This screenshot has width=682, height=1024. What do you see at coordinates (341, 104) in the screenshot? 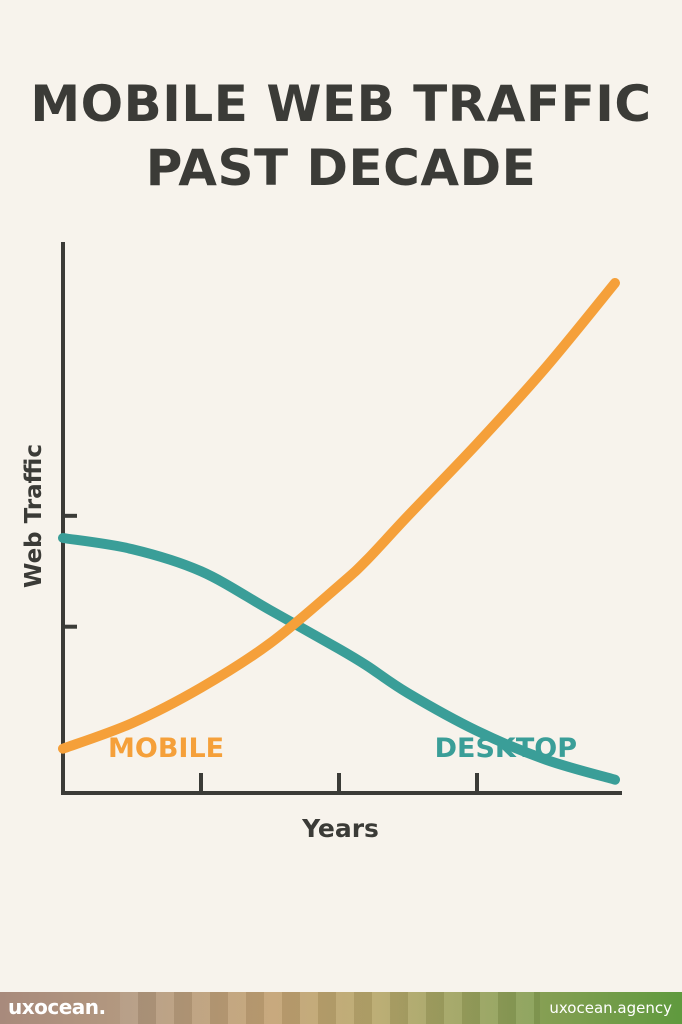
I see `chart-title-line-1: MOBILE WEB TRAFFIC` at bounding box center [341, 104].